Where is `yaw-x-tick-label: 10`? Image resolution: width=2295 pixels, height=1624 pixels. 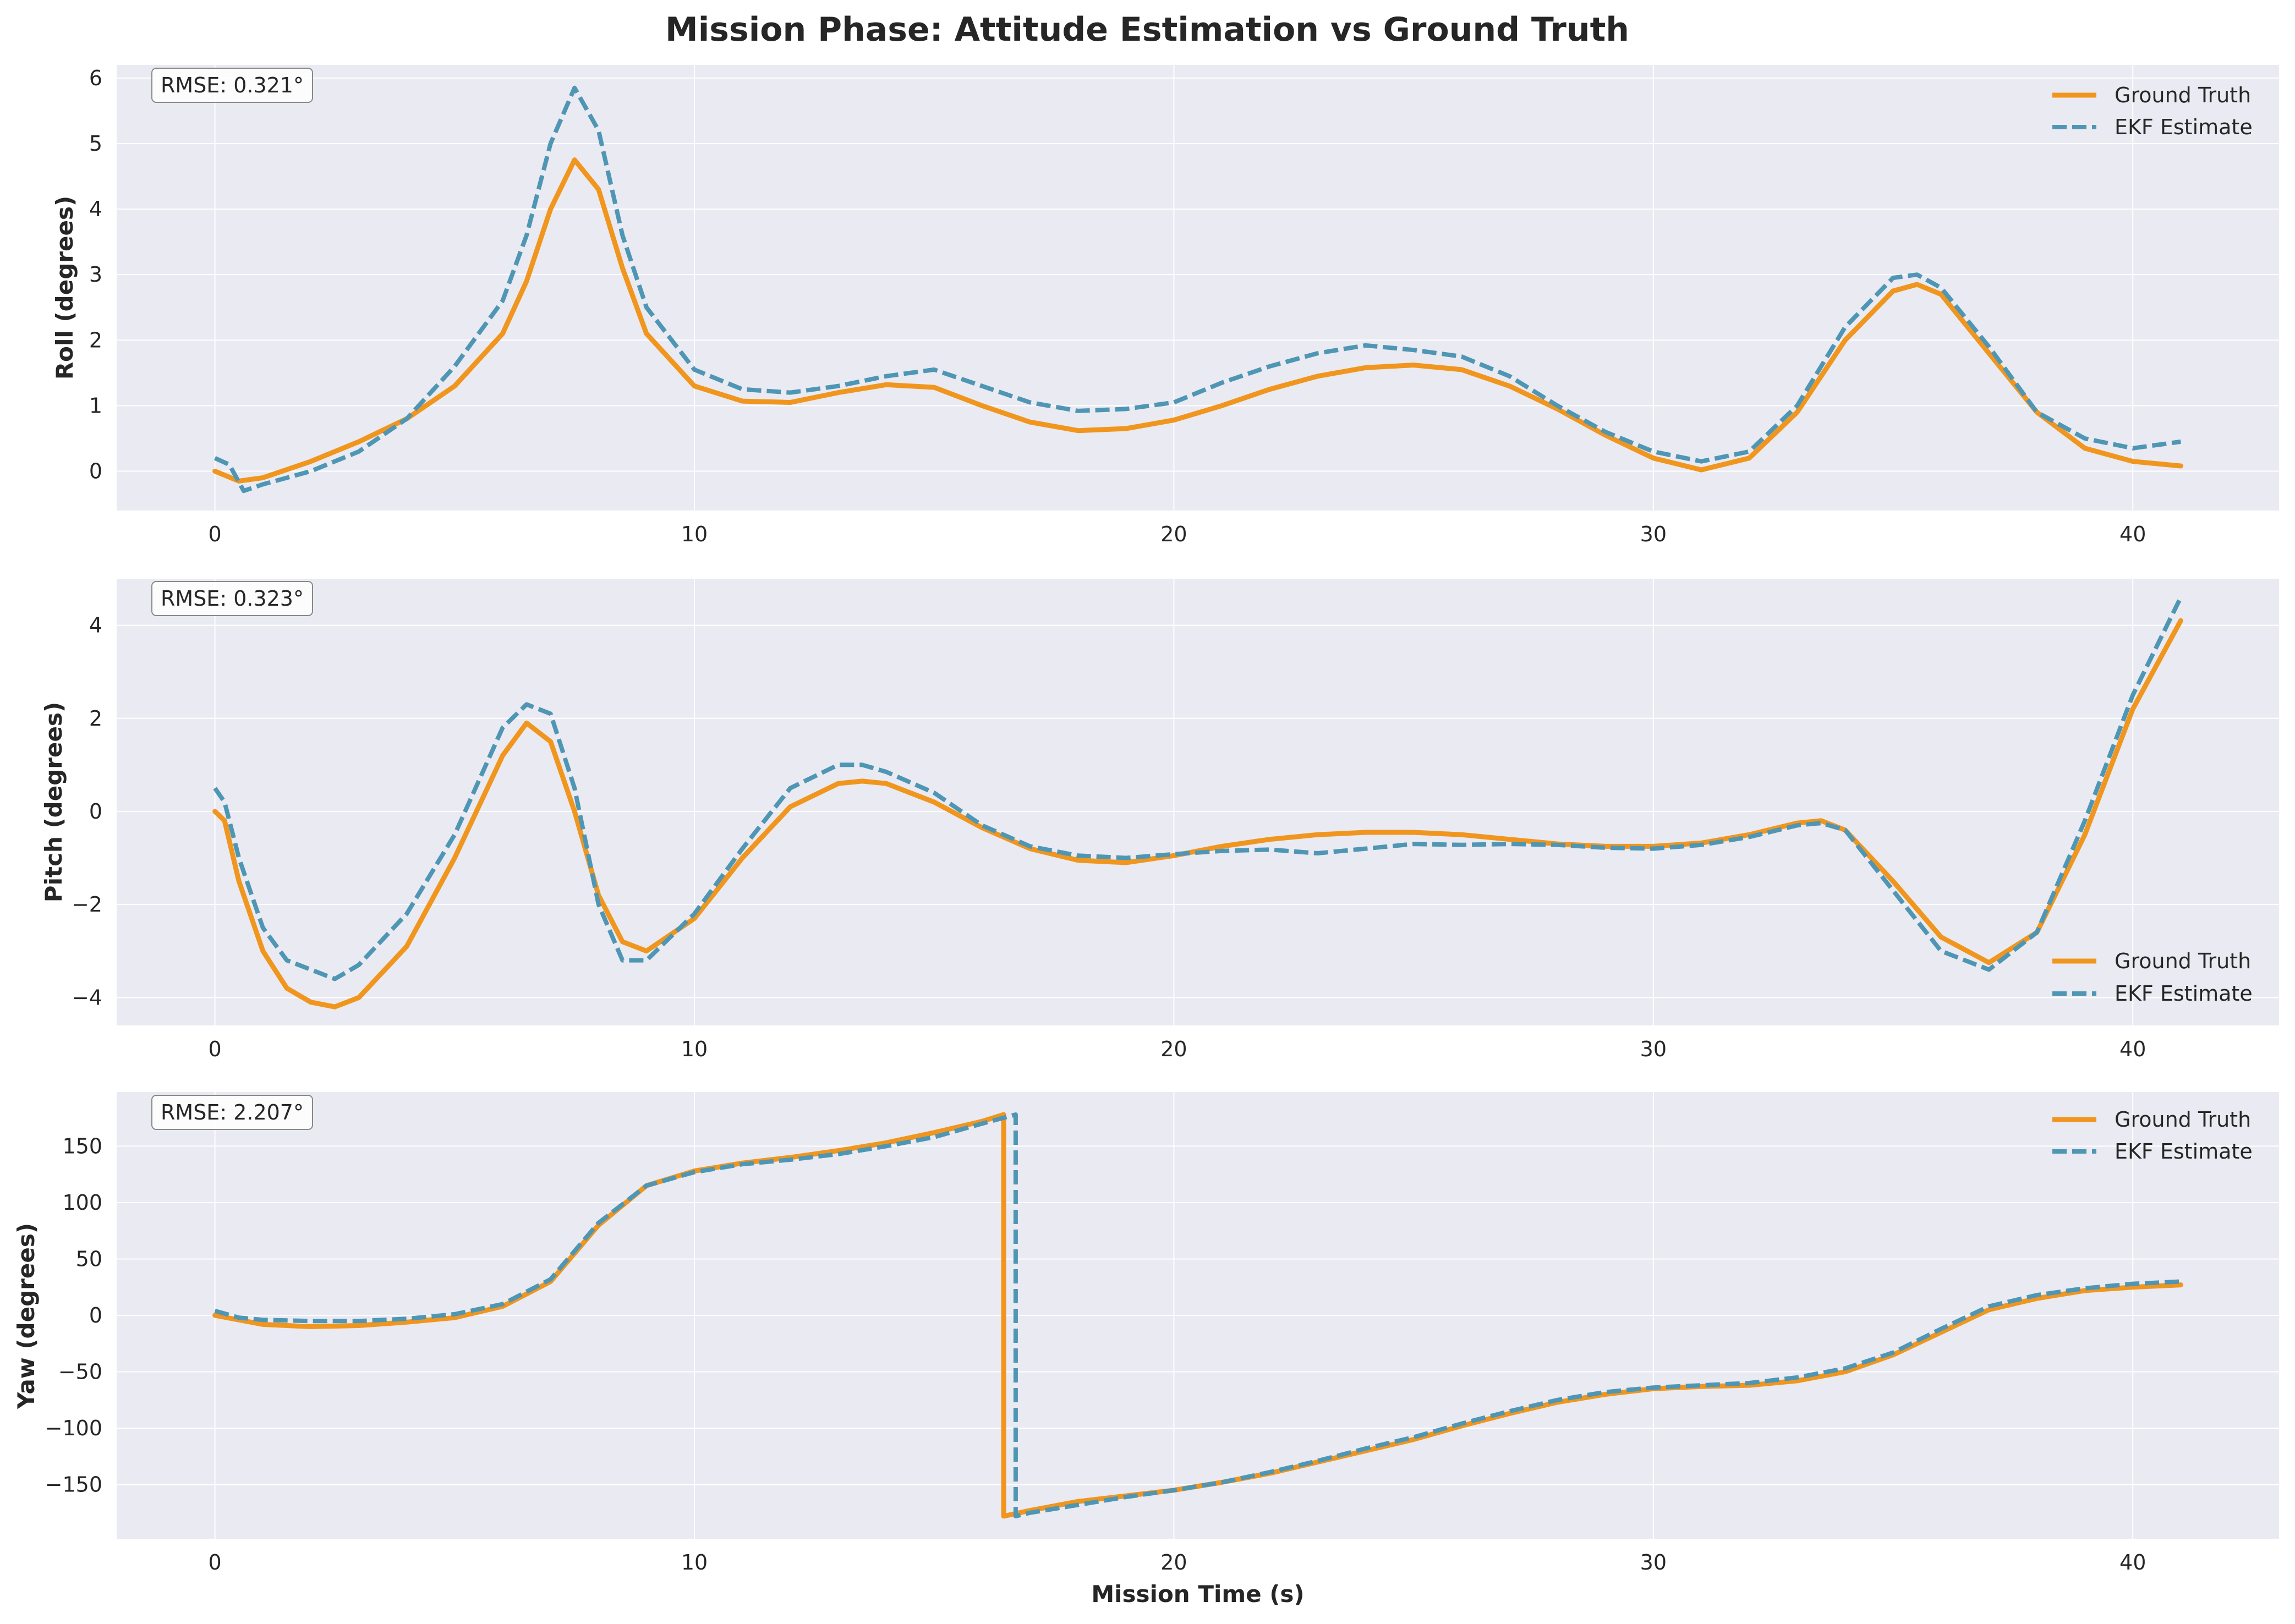 yaw-x-tick-label: 10 is located at coordinates (694, 1562).